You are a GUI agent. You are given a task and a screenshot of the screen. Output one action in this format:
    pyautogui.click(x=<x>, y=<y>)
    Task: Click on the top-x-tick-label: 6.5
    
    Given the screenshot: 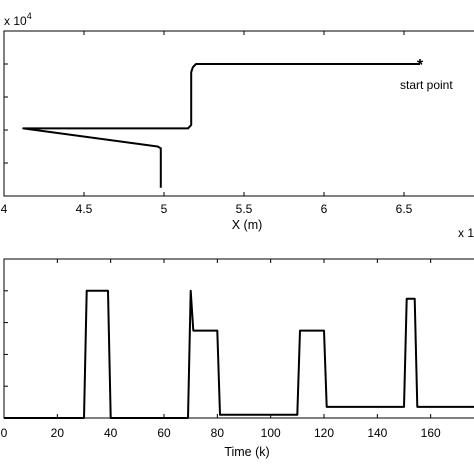 What is the action you would take?
    pyautogui.click(x=404, y=209)
    